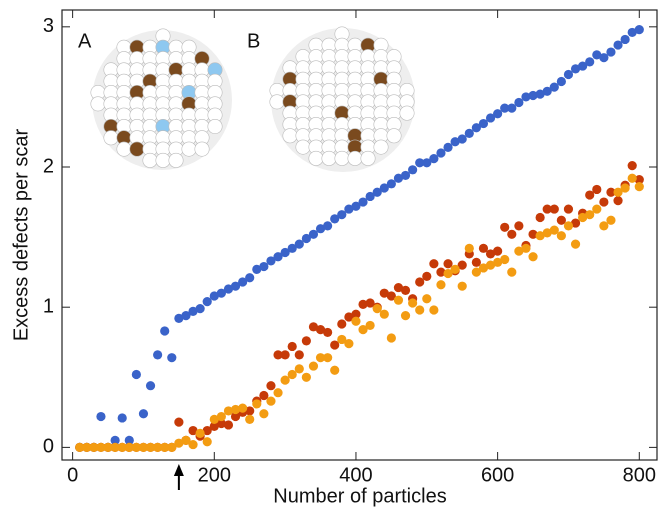 The height and width of the screenshot is (514, 660). I want to click on insets, so click(252, 99).